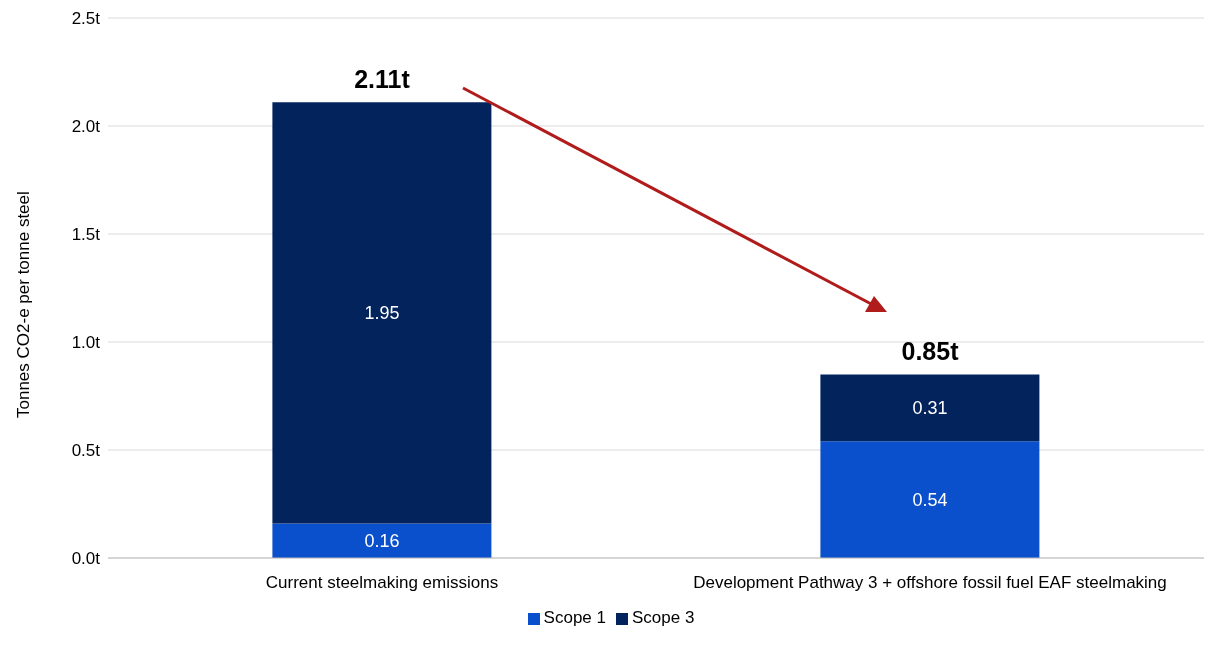 The image size is (1220, 646). I want to click on legend-label: Scope 3, so click(663, 617).